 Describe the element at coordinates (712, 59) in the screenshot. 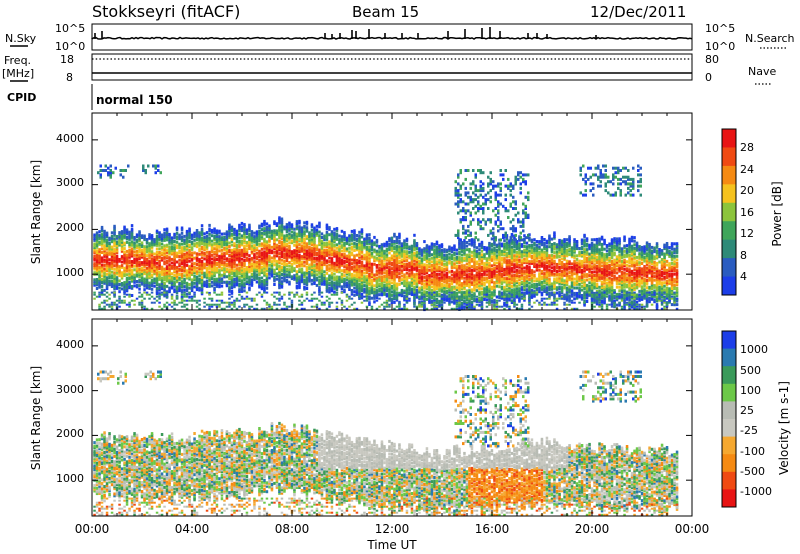

I see `nave-tick-top: 80` at that location.